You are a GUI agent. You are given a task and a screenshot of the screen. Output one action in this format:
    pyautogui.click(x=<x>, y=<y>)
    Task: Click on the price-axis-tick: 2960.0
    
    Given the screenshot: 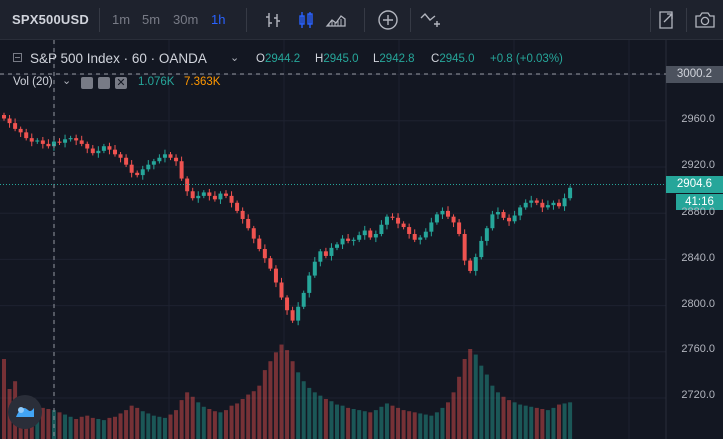 What is the action you would take?
    pyautogui.click(x=698, y=119)
    